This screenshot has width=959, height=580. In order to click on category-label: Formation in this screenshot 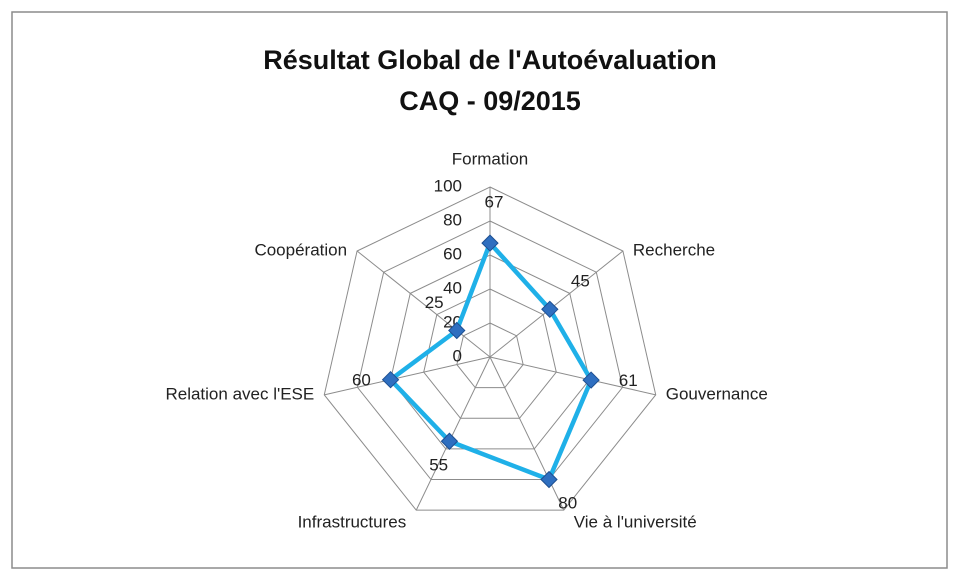, I will do `click(490, 158)`.